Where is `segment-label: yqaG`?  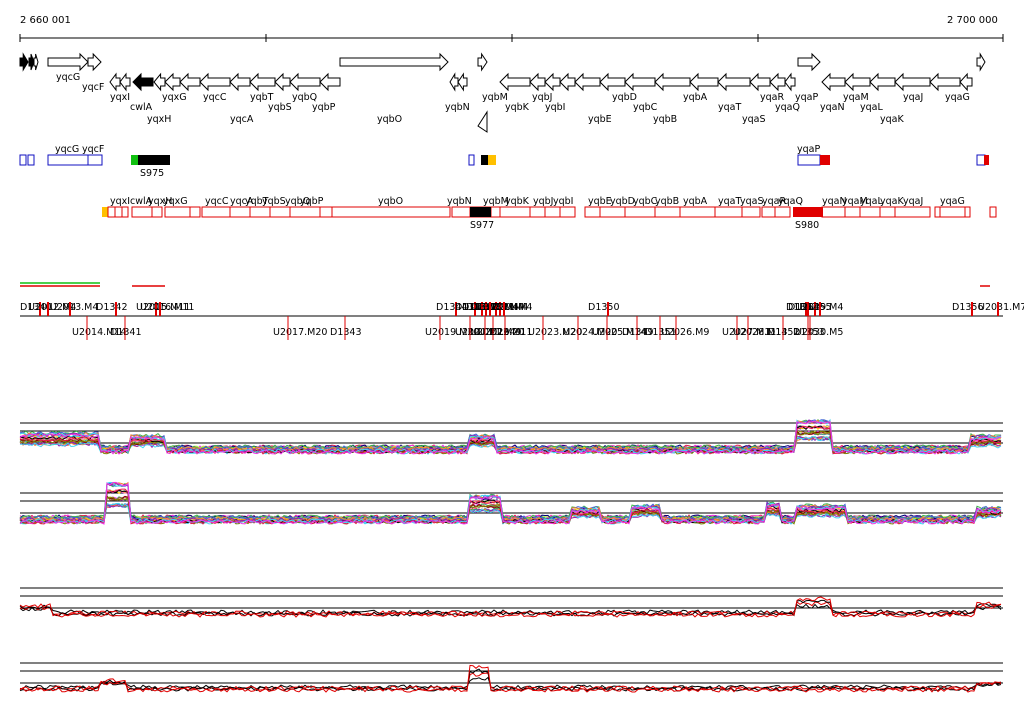
segment-label: yqaG is located at coordinates (952, 201).